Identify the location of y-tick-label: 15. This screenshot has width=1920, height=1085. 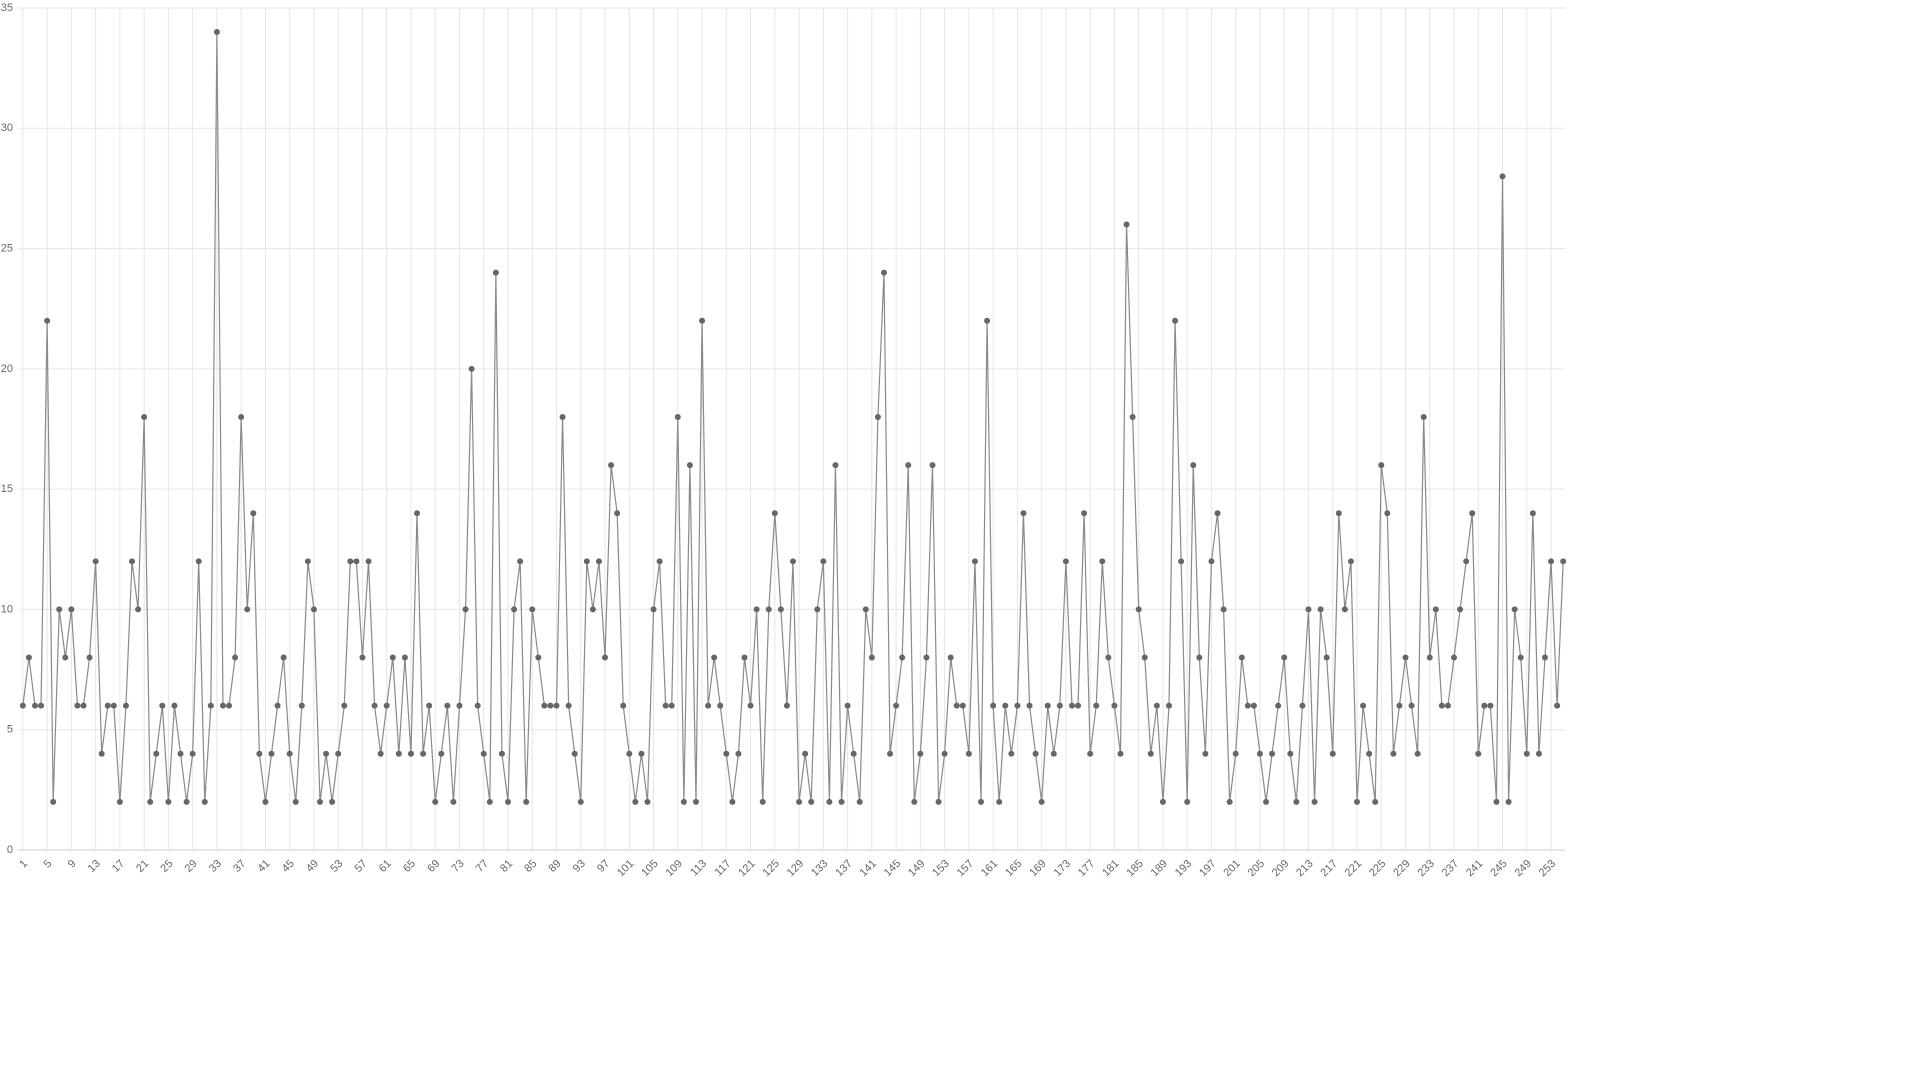
(7, 489).